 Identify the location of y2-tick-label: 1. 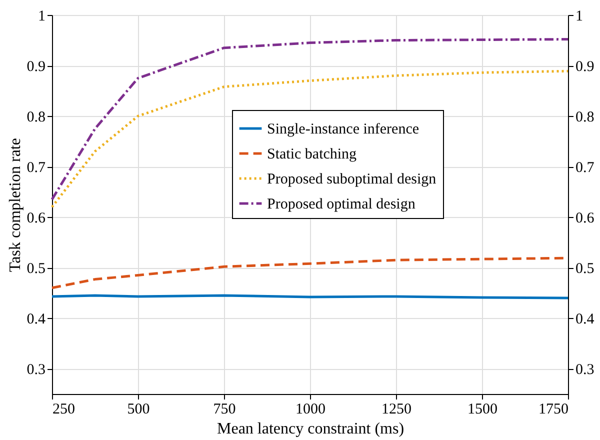
(579, 16).